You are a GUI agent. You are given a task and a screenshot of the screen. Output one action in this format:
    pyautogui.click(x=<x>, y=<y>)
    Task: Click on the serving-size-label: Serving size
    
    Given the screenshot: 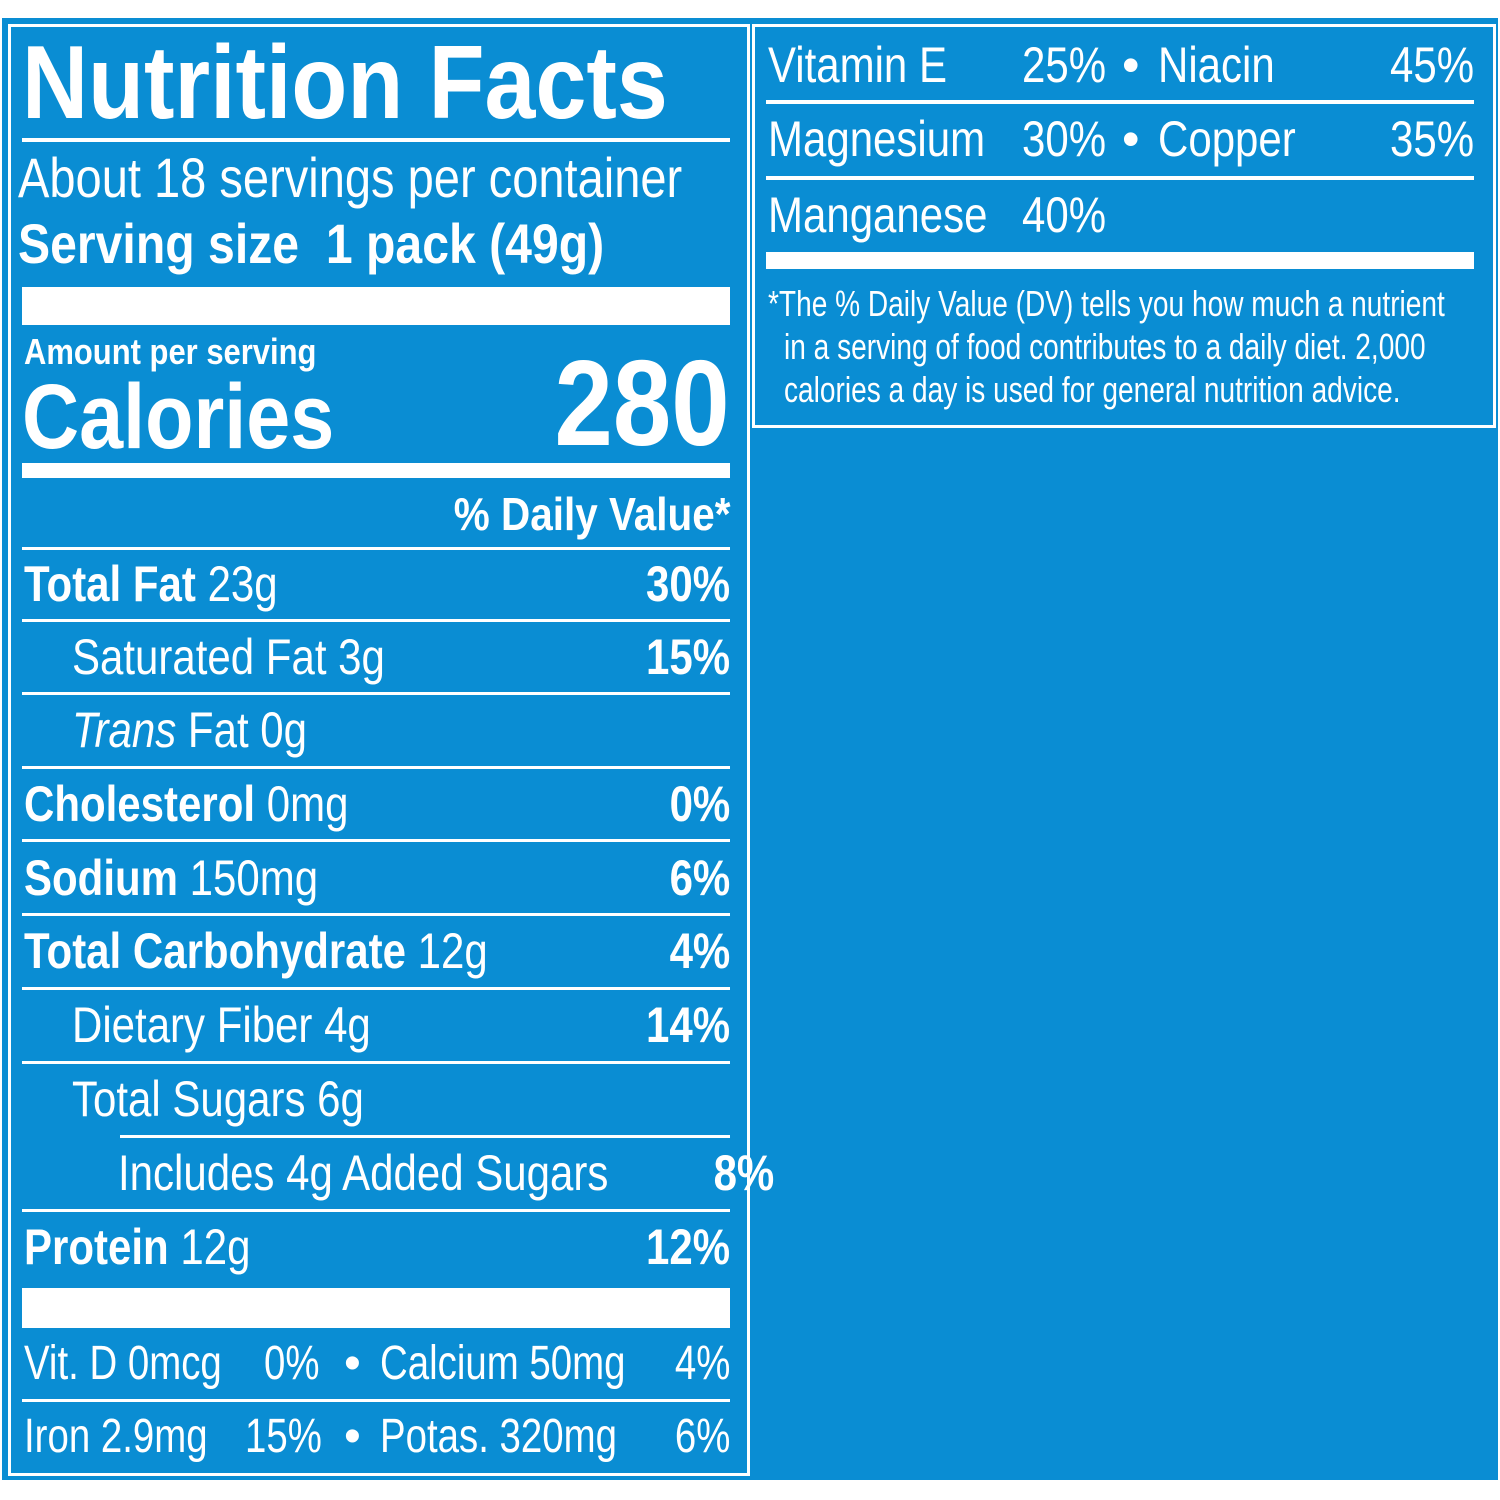 What is the action you would take?
    pyautogui.click(x=159, y=243)
    